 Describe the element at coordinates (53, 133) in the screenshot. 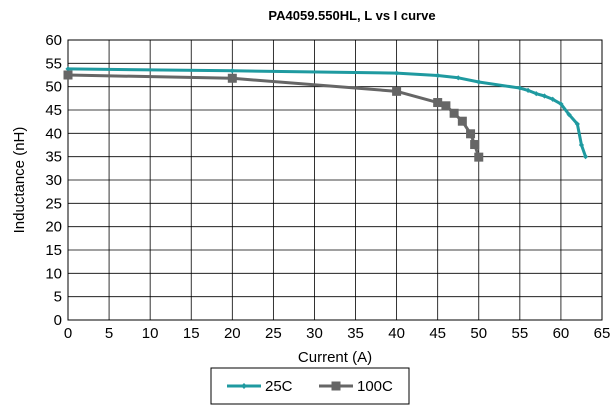

I see `y-tick-label: 40` at that location.